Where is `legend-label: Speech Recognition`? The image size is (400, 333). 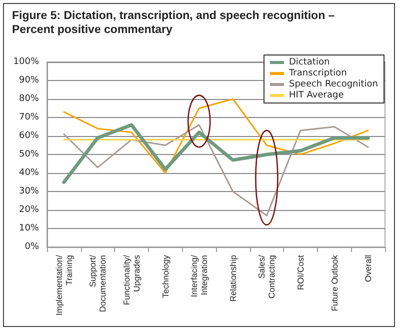
legend-label: Speech Recognition is located at coordinates (333, 85).